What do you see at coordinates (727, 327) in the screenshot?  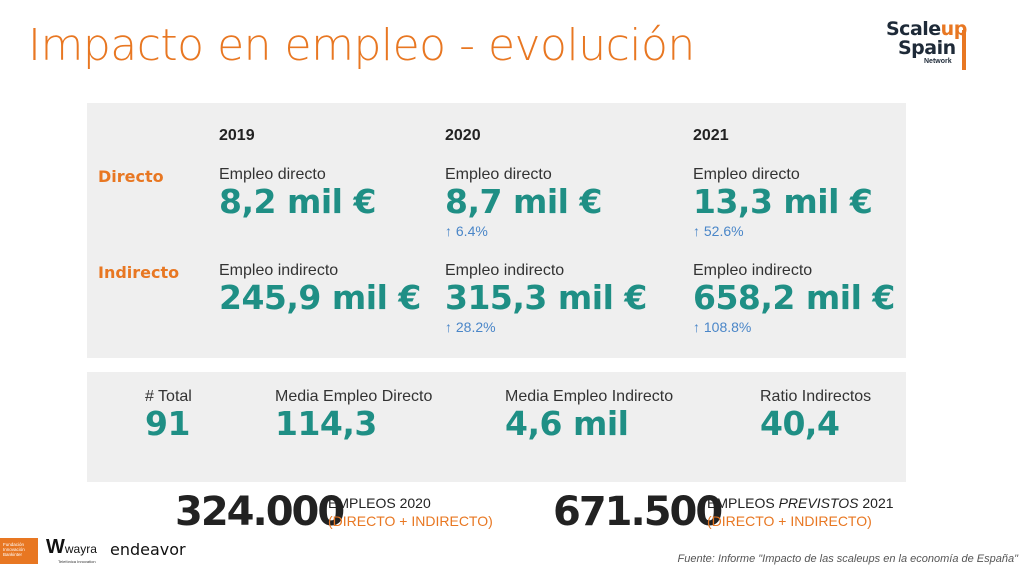 I see `change-value: 108.8%` at bounding box center [727, 327].